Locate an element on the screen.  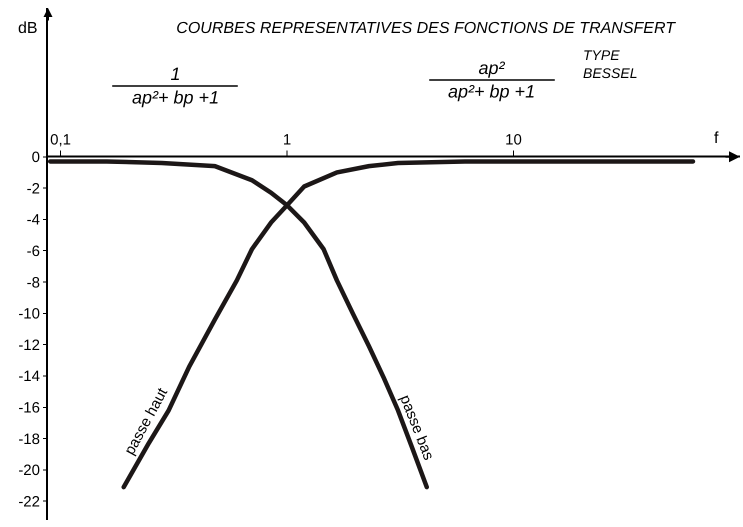
y-tick-label: -16 is located at coordinates (29, 408).